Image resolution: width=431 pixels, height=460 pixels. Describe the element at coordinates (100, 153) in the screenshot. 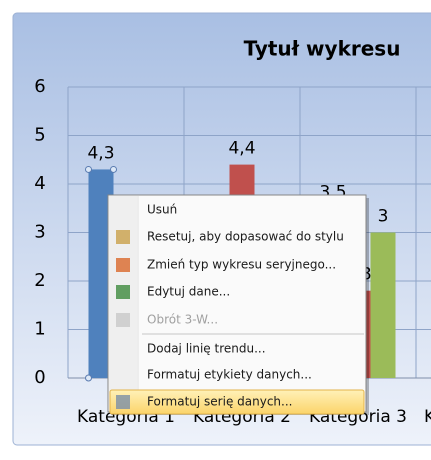

I see `data-label: 4,3` at that location.